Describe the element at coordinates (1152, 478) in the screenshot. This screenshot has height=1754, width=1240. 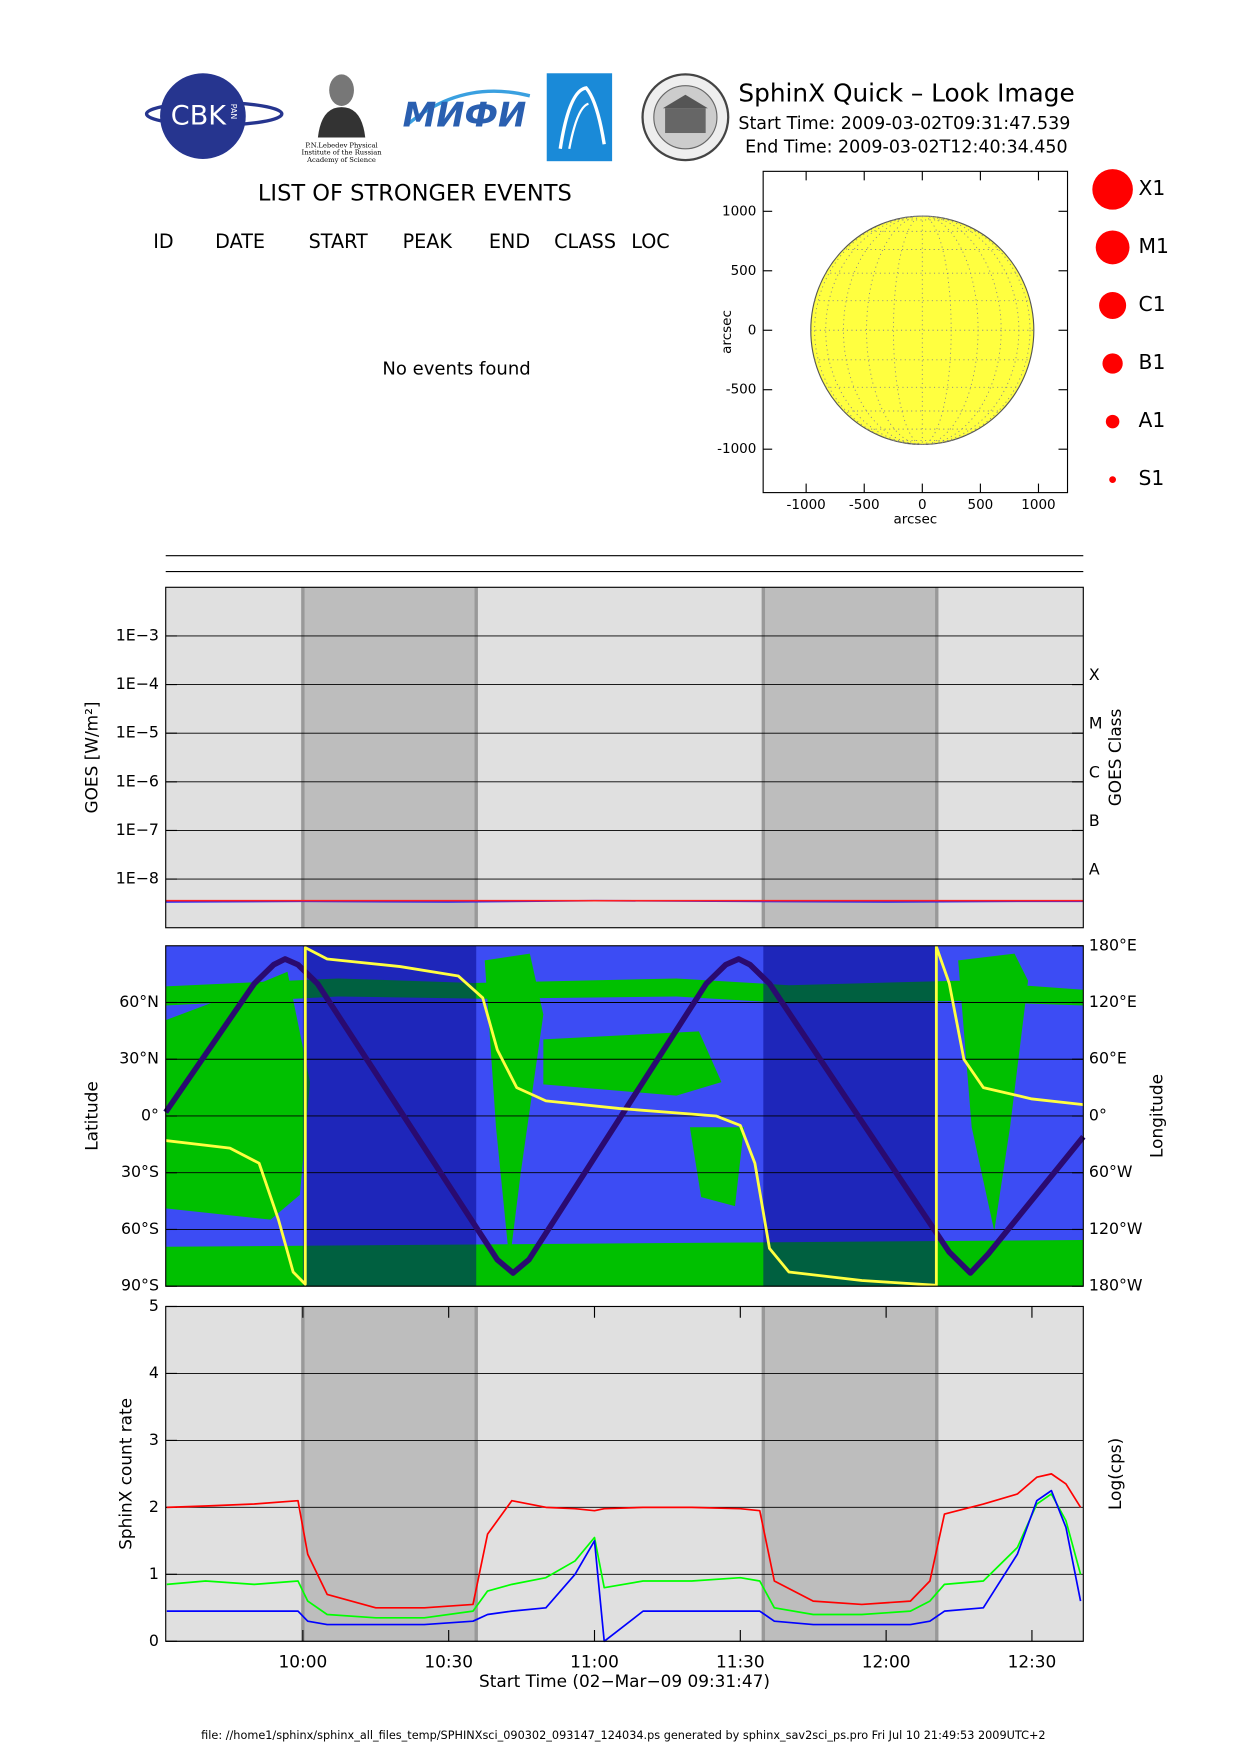
I see `legend-label: S1` at that location.